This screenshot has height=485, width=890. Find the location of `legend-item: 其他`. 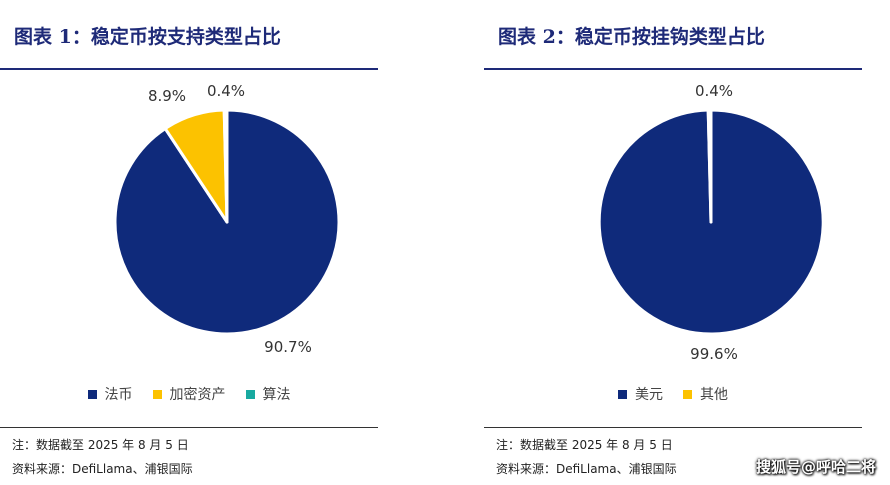

legend-item: 其他 is located at coordinates (705, 394).